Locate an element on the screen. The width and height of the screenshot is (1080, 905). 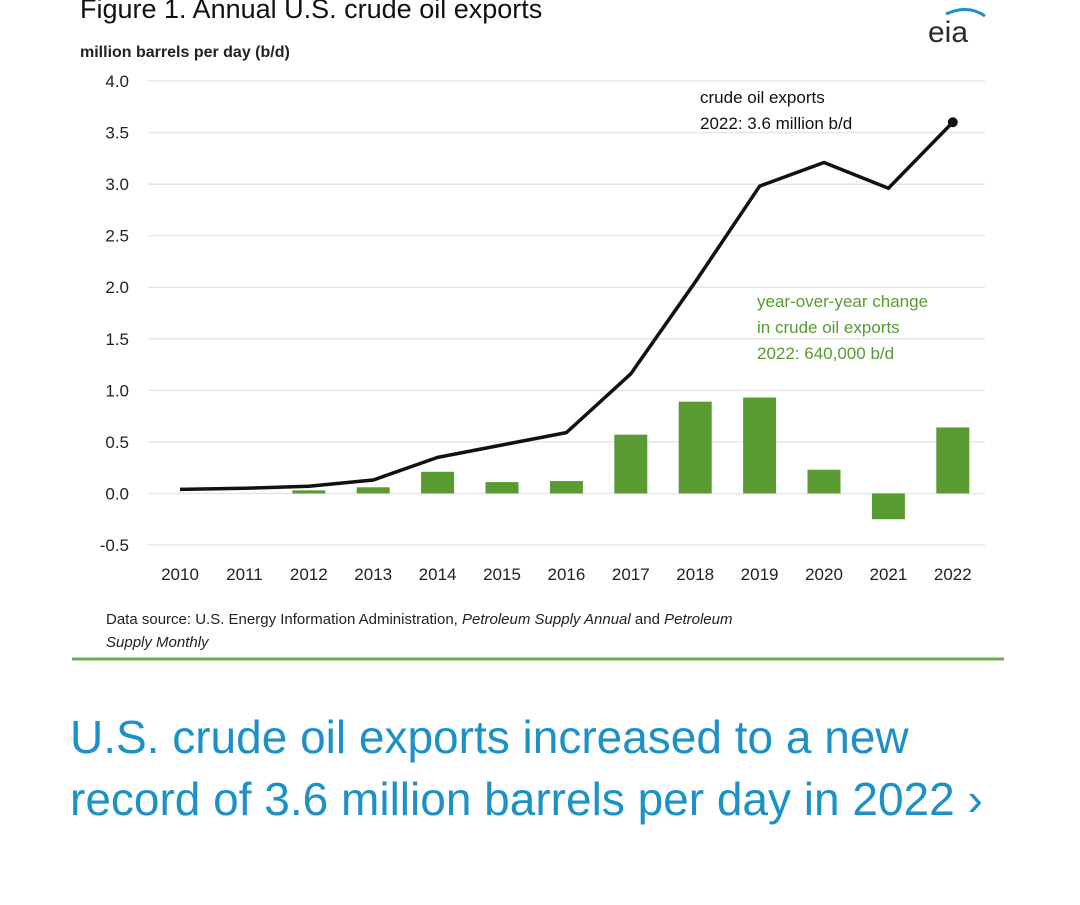
bar-2021 is located at coordinates (888, 506).